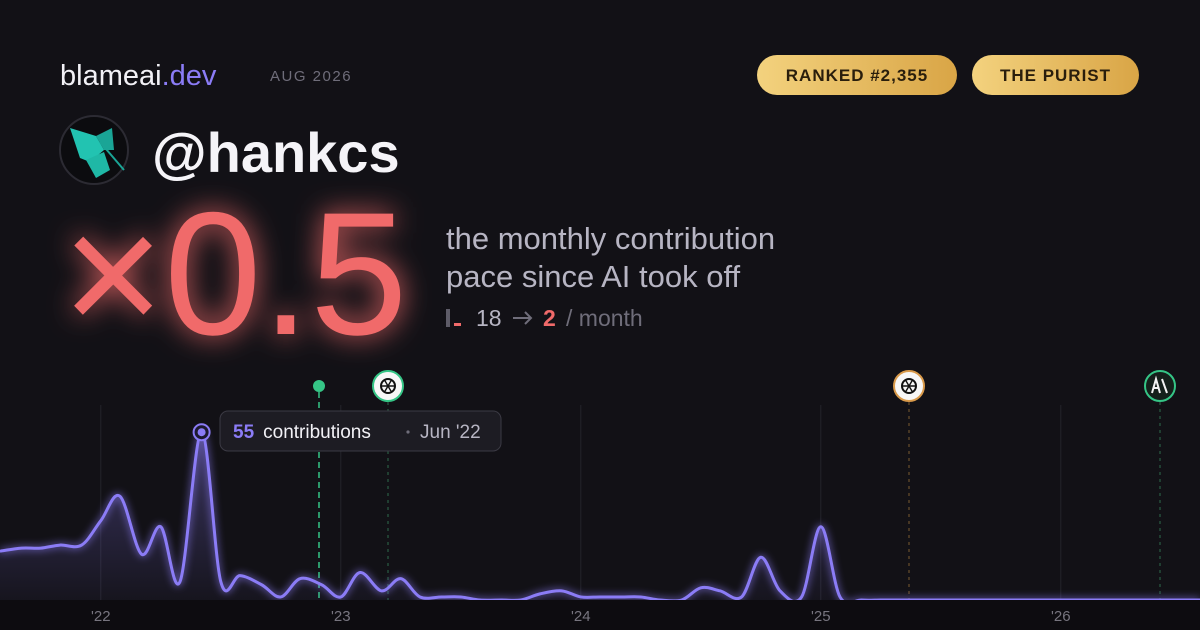  I want to click on x-tick-label: '23, so click(341, 616).